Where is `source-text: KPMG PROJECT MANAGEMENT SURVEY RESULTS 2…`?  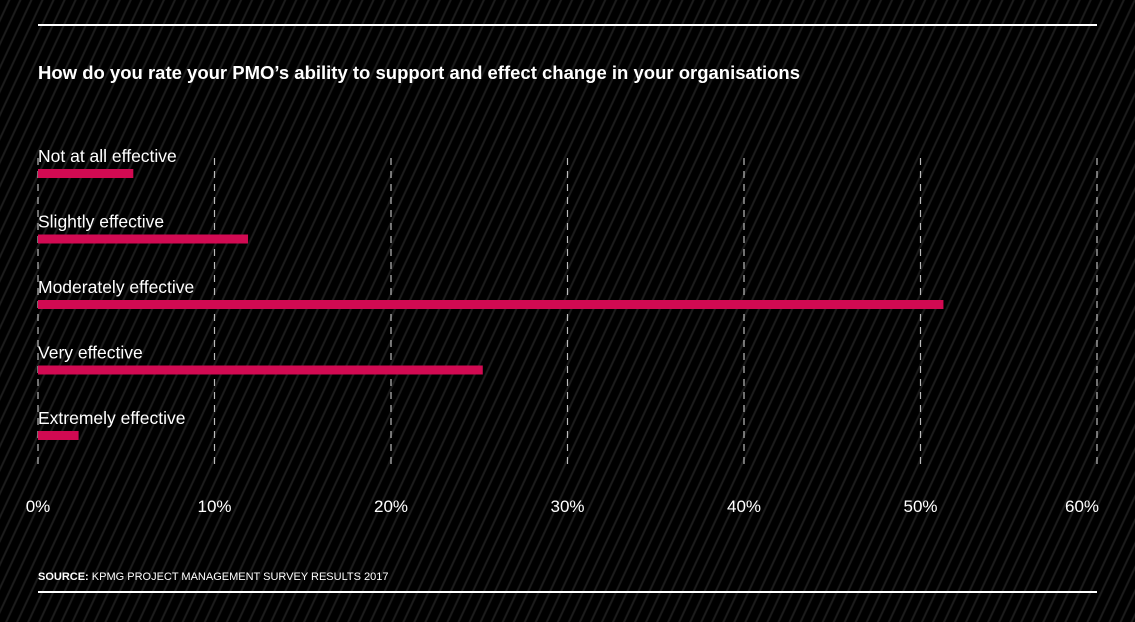
source-text: KPMG PROJECT MANAGEMENT SURVEY RESULTS 2… is located at coordinates (238, 577).